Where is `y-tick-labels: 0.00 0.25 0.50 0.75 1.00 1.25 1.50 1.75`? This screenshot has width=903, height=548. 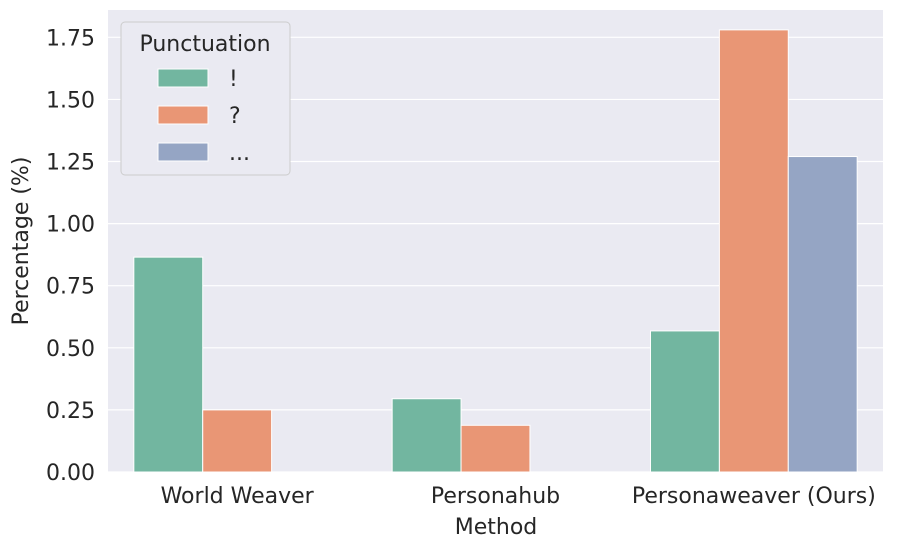
y-tick-labels: 0.00 0.25 0.50 0.75 1.00 1.25 1.50 1.75 is located at coordinates (70, 256).